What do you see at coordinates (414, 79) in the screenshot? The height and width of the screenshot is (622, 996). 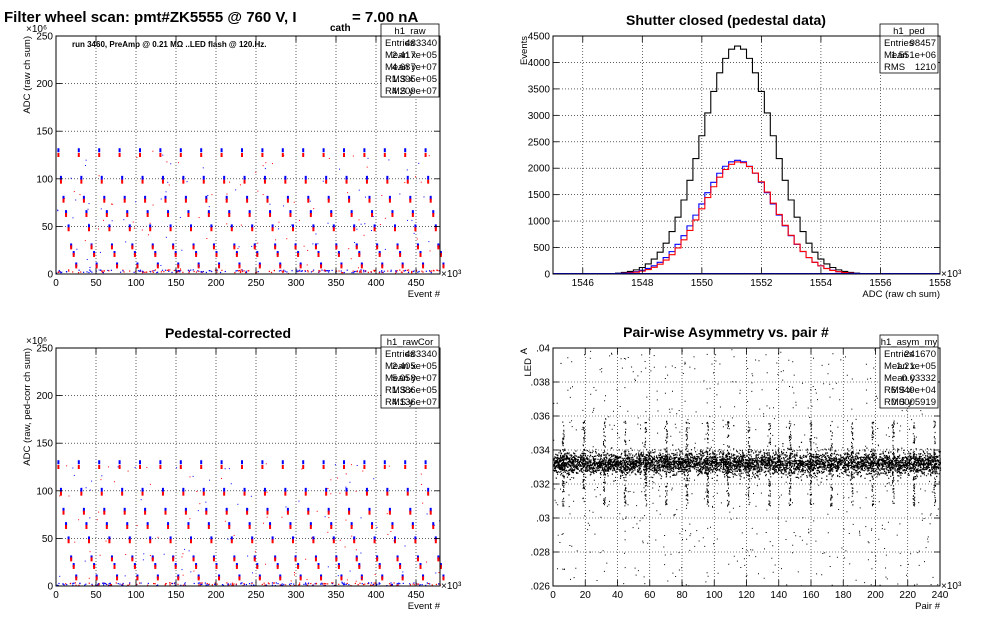 I see `stats-row-value: 1.395e+05` at bounding box center [414, 79].